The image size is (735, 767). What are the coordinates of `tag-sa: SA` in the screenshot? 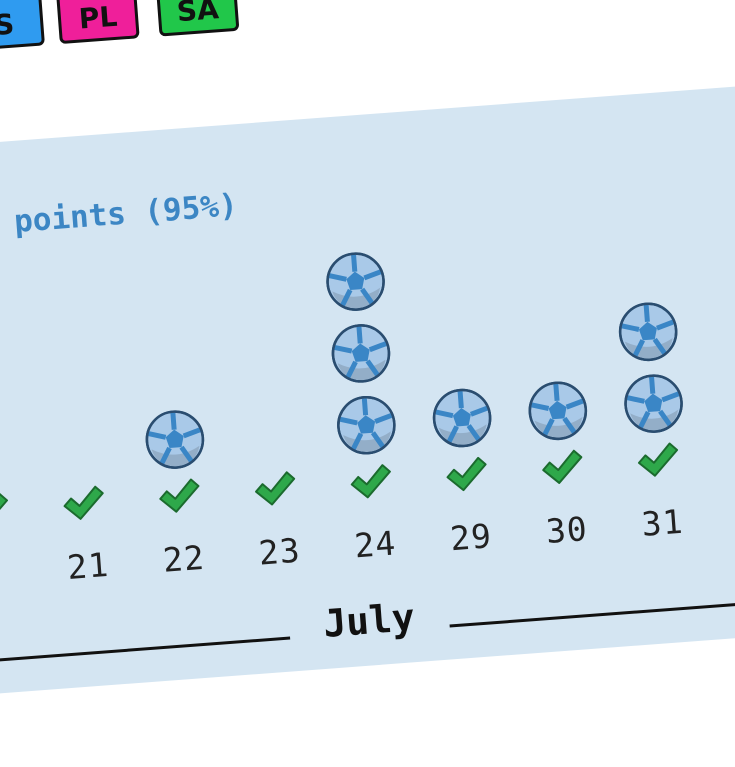 It's located at (197, 18).